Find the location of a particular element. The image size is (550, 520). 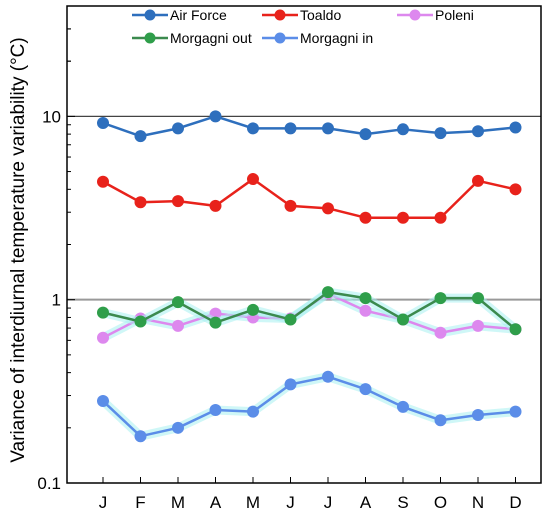

legend-item: Morgagni out is located at coordinates (192, 38).